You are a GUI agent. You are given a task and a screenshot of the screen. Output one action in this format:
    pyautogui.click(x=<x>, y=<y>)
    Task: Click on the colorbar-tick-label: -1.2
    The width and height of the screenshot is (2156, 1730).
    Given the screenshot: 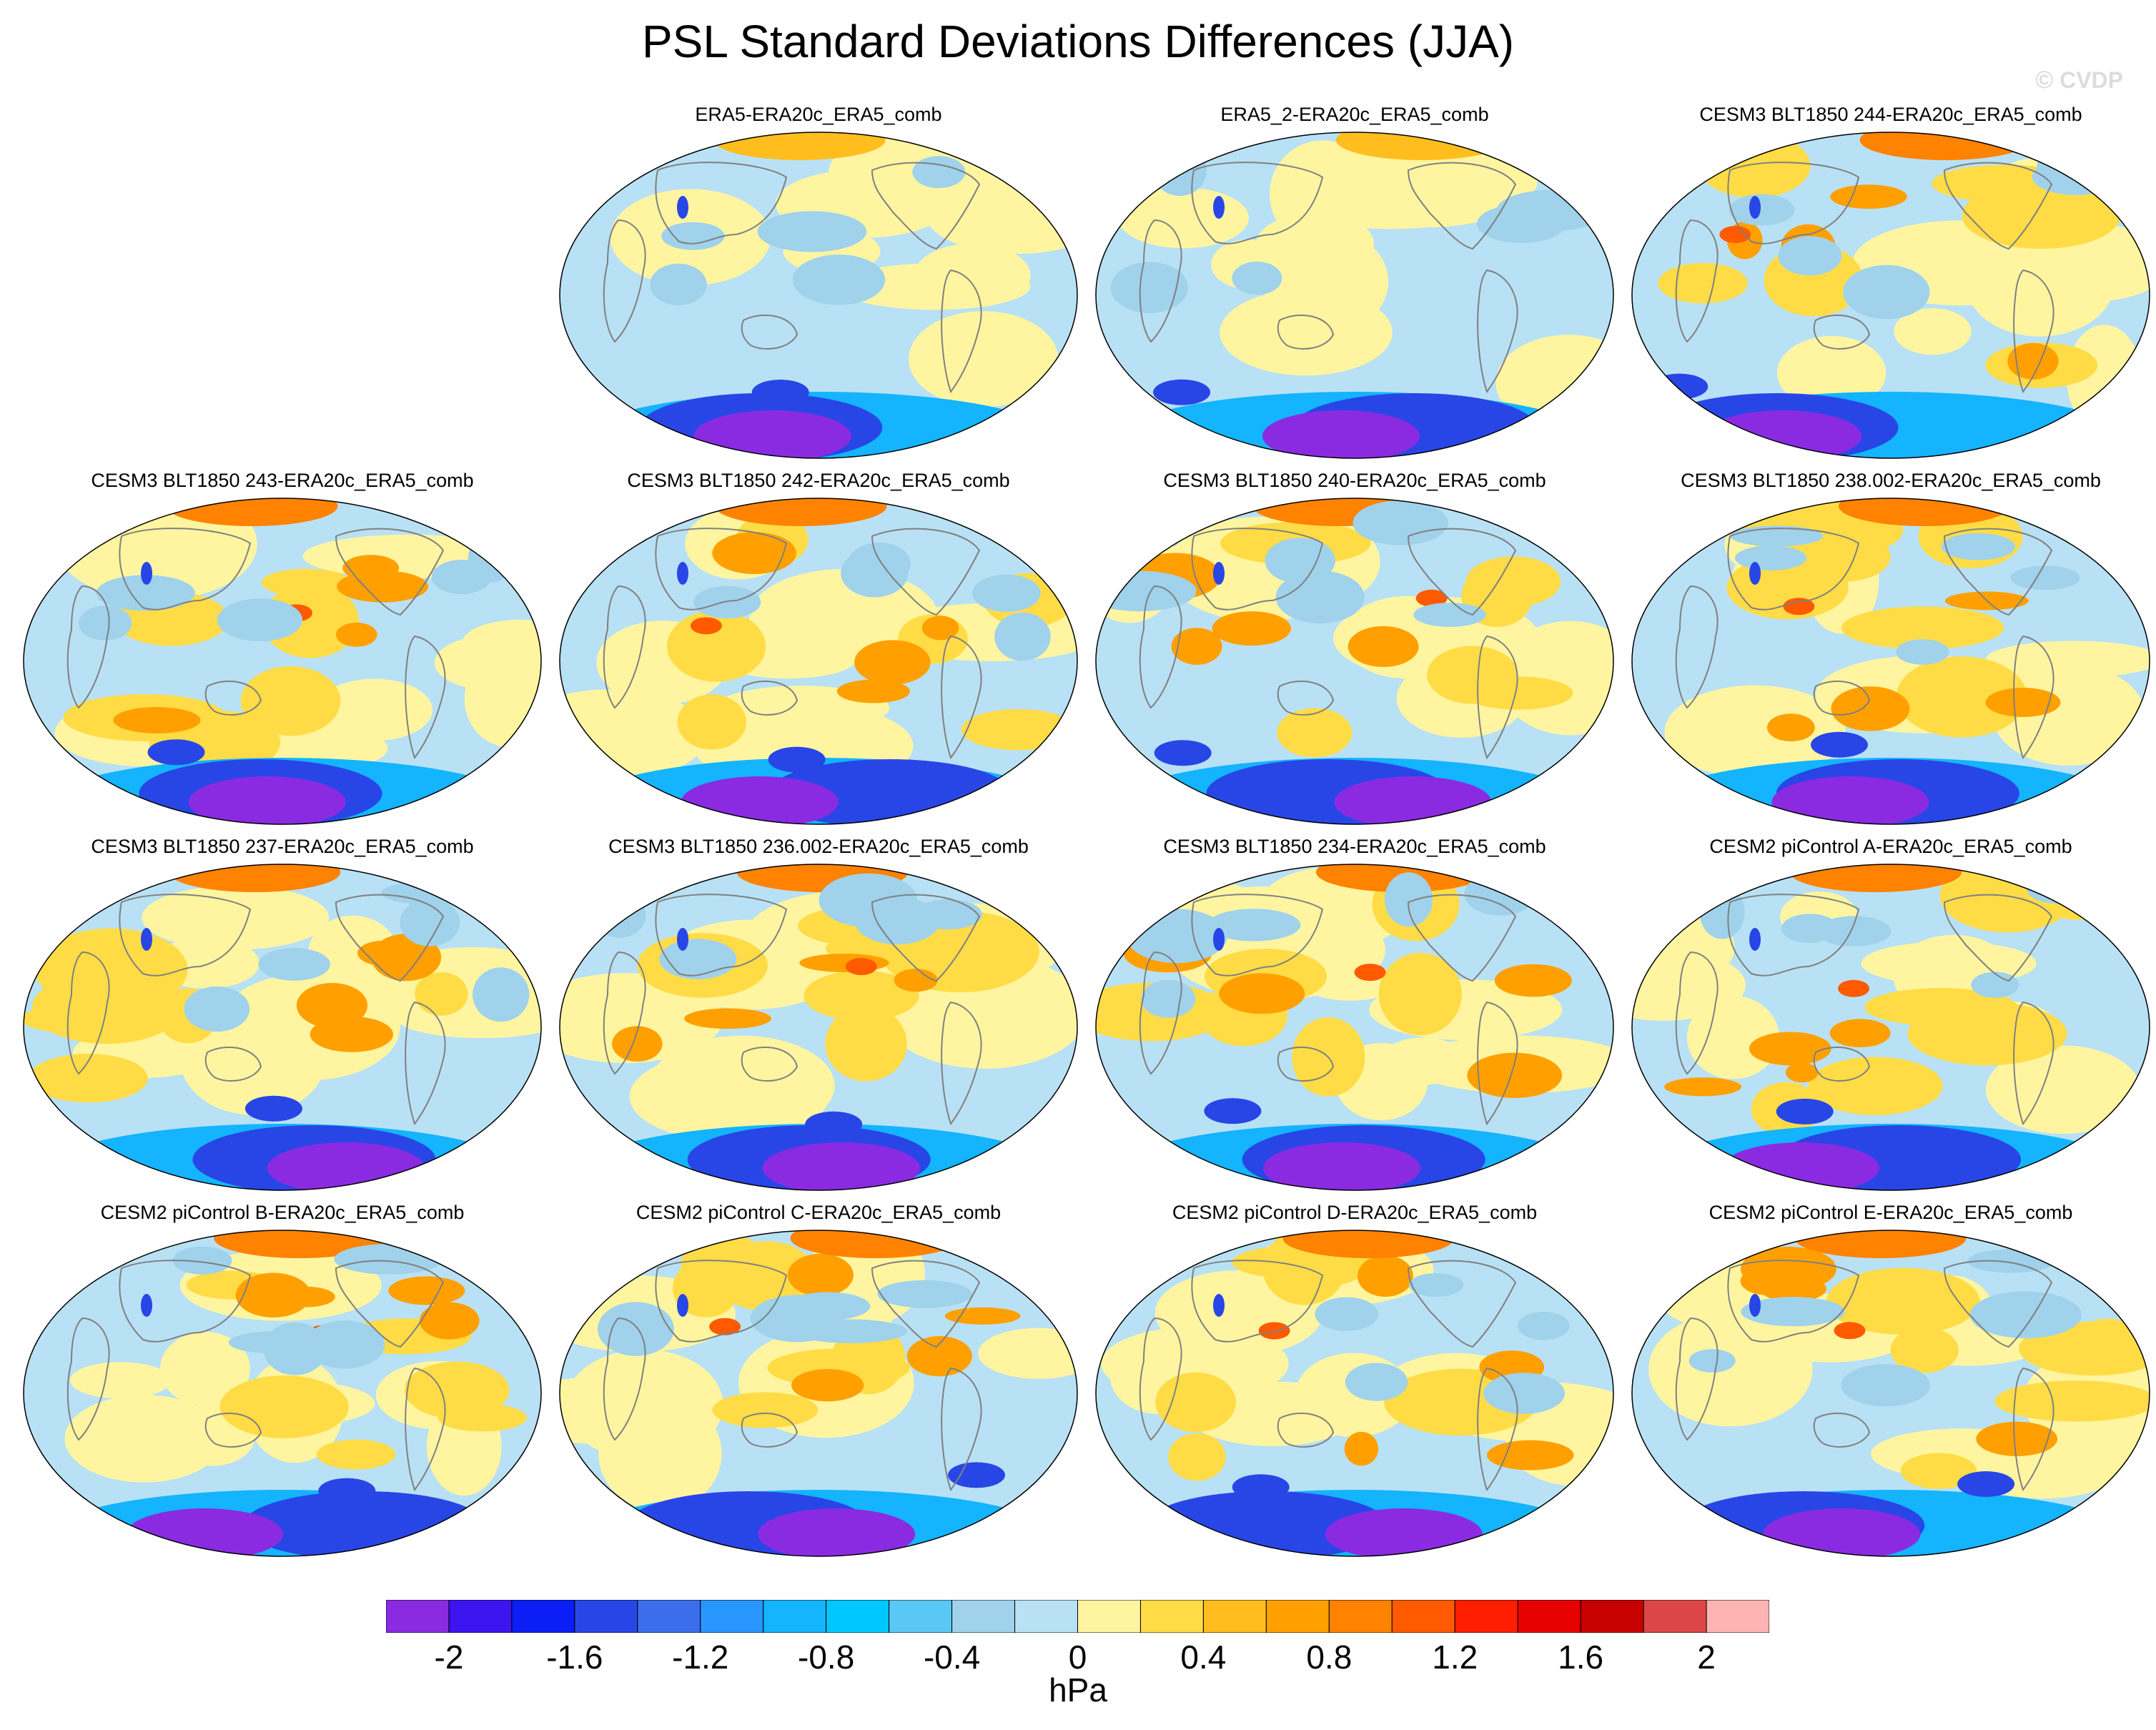 What is the action you would take?
    pyautogui.click(x=700, y=1657)
    